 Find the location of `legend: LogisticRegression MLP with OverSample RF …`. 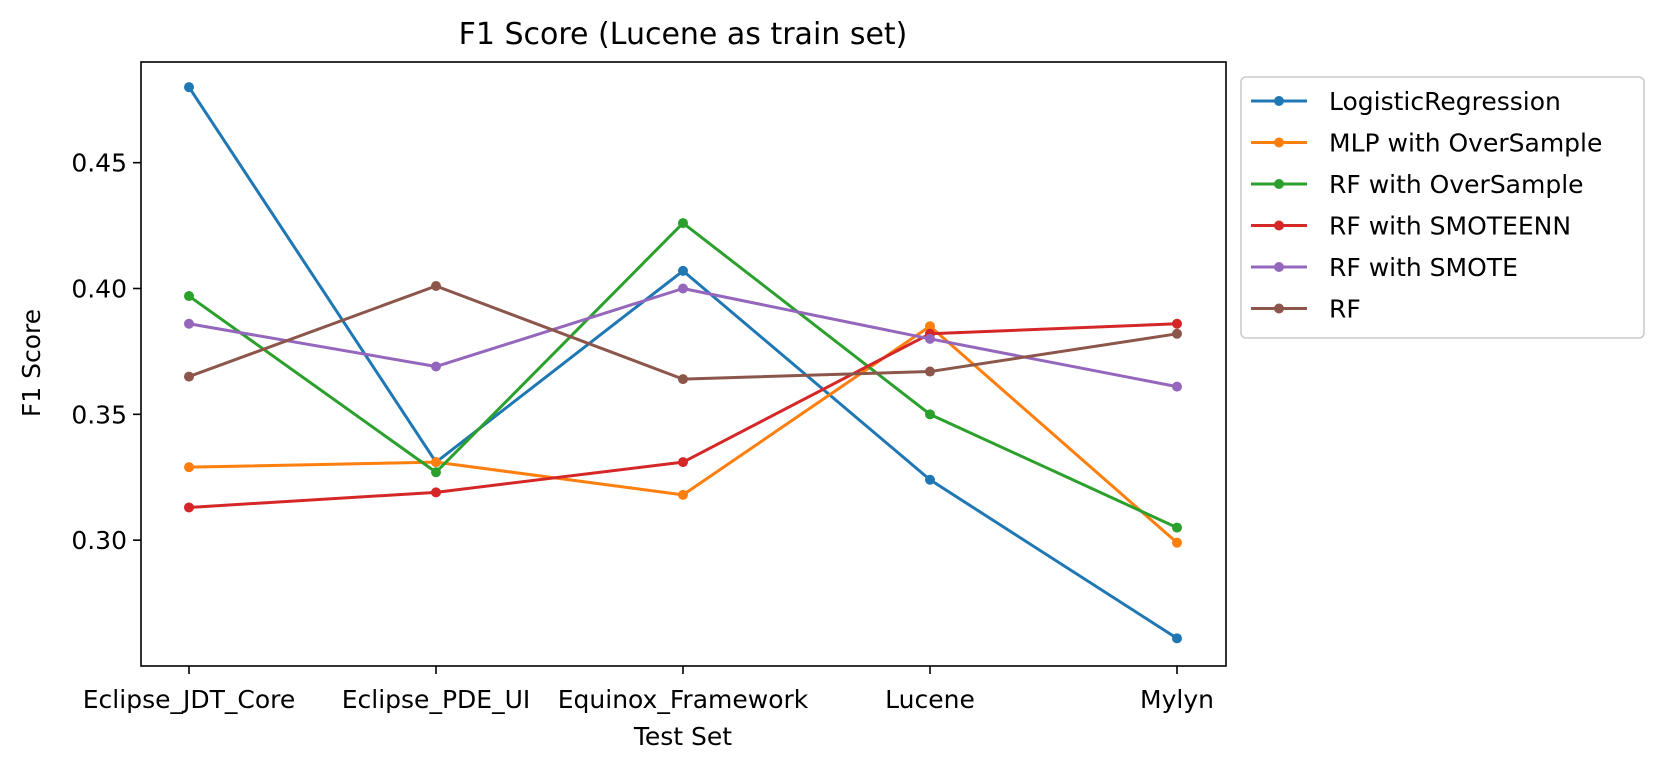

legend: LogisticRegression MLP with OverSample RF … is located at coordinates (1442, 207).